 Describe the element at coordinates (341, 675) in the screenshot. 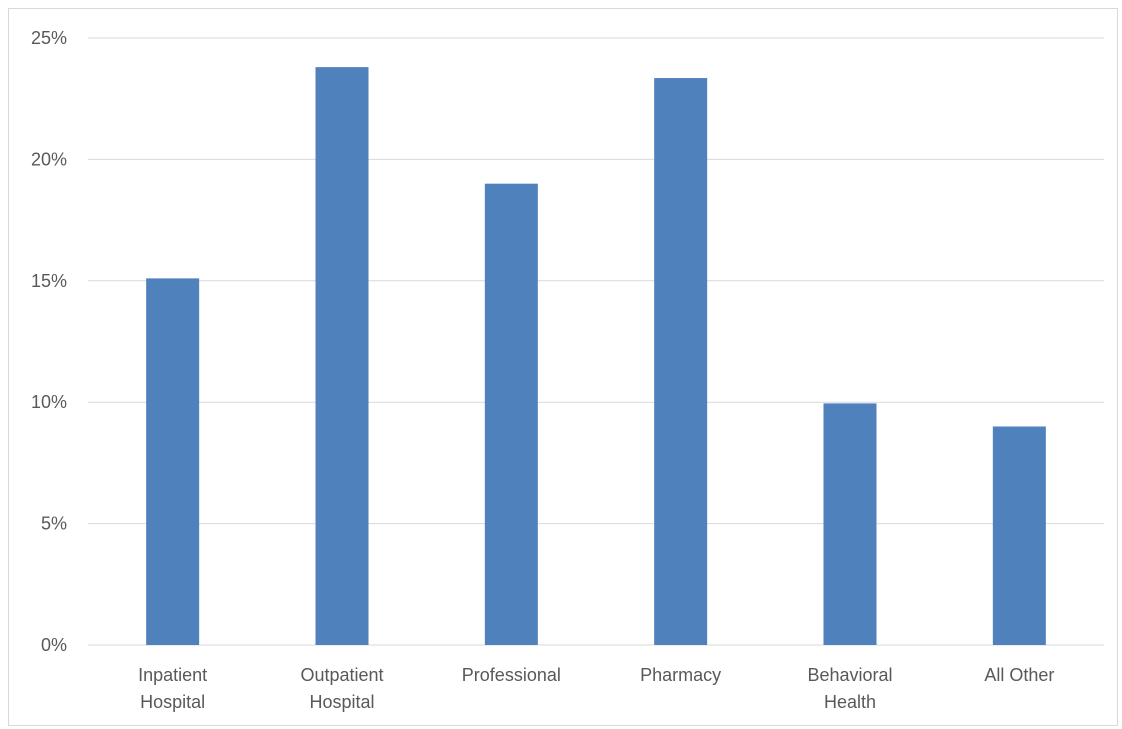

I see `x-tick-label: Outpatient` at that location.